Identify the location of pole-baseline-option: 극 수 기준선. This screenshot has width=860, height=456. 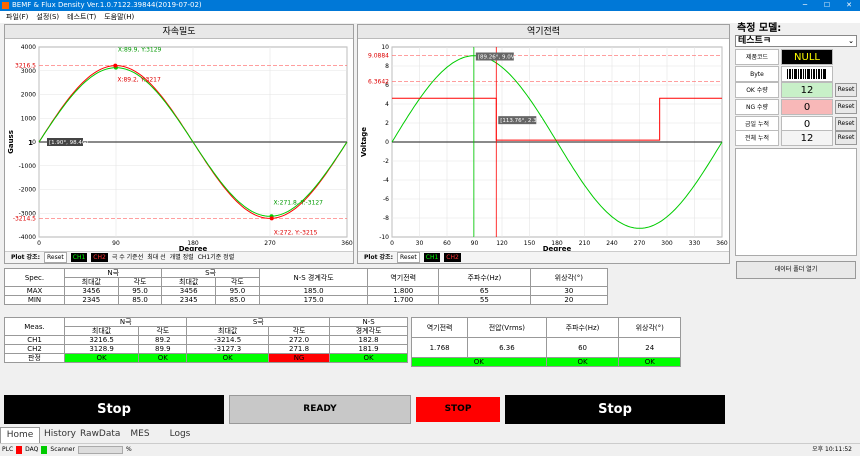
(127, 257).